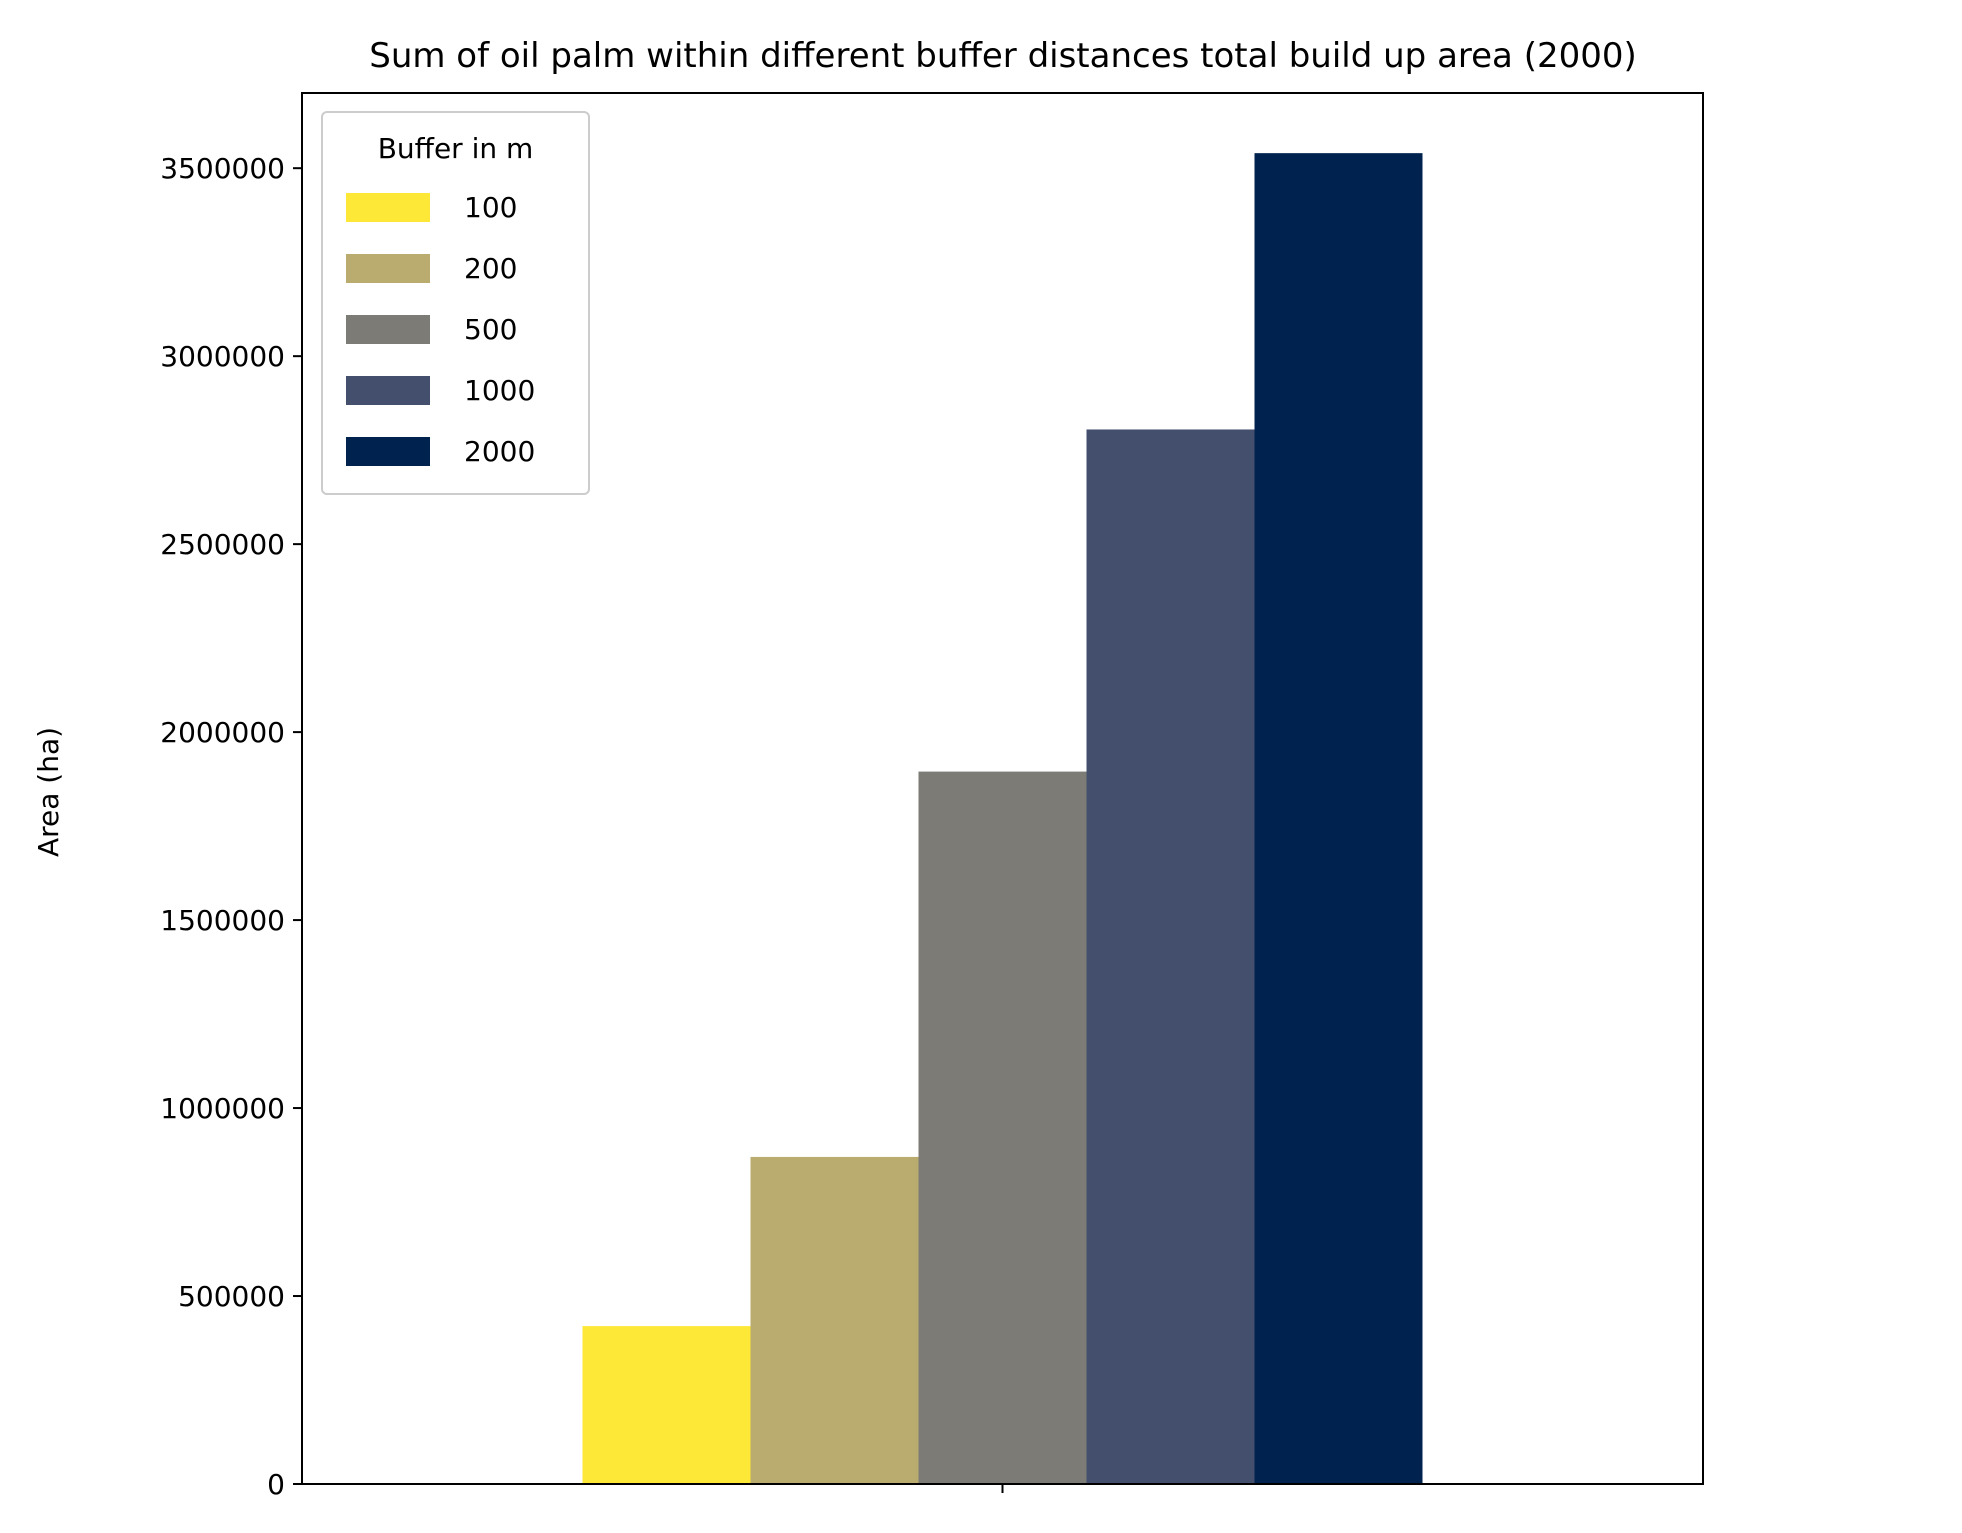  I want to click on y-tick-label: 1500000, so click(222, 920).